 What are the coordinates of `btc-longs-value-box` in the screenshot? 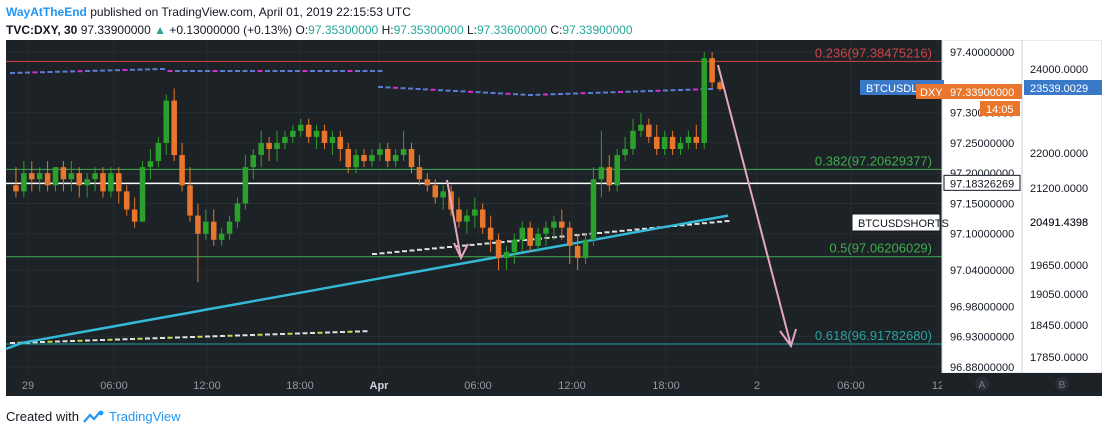 It's located at (1063, 87).